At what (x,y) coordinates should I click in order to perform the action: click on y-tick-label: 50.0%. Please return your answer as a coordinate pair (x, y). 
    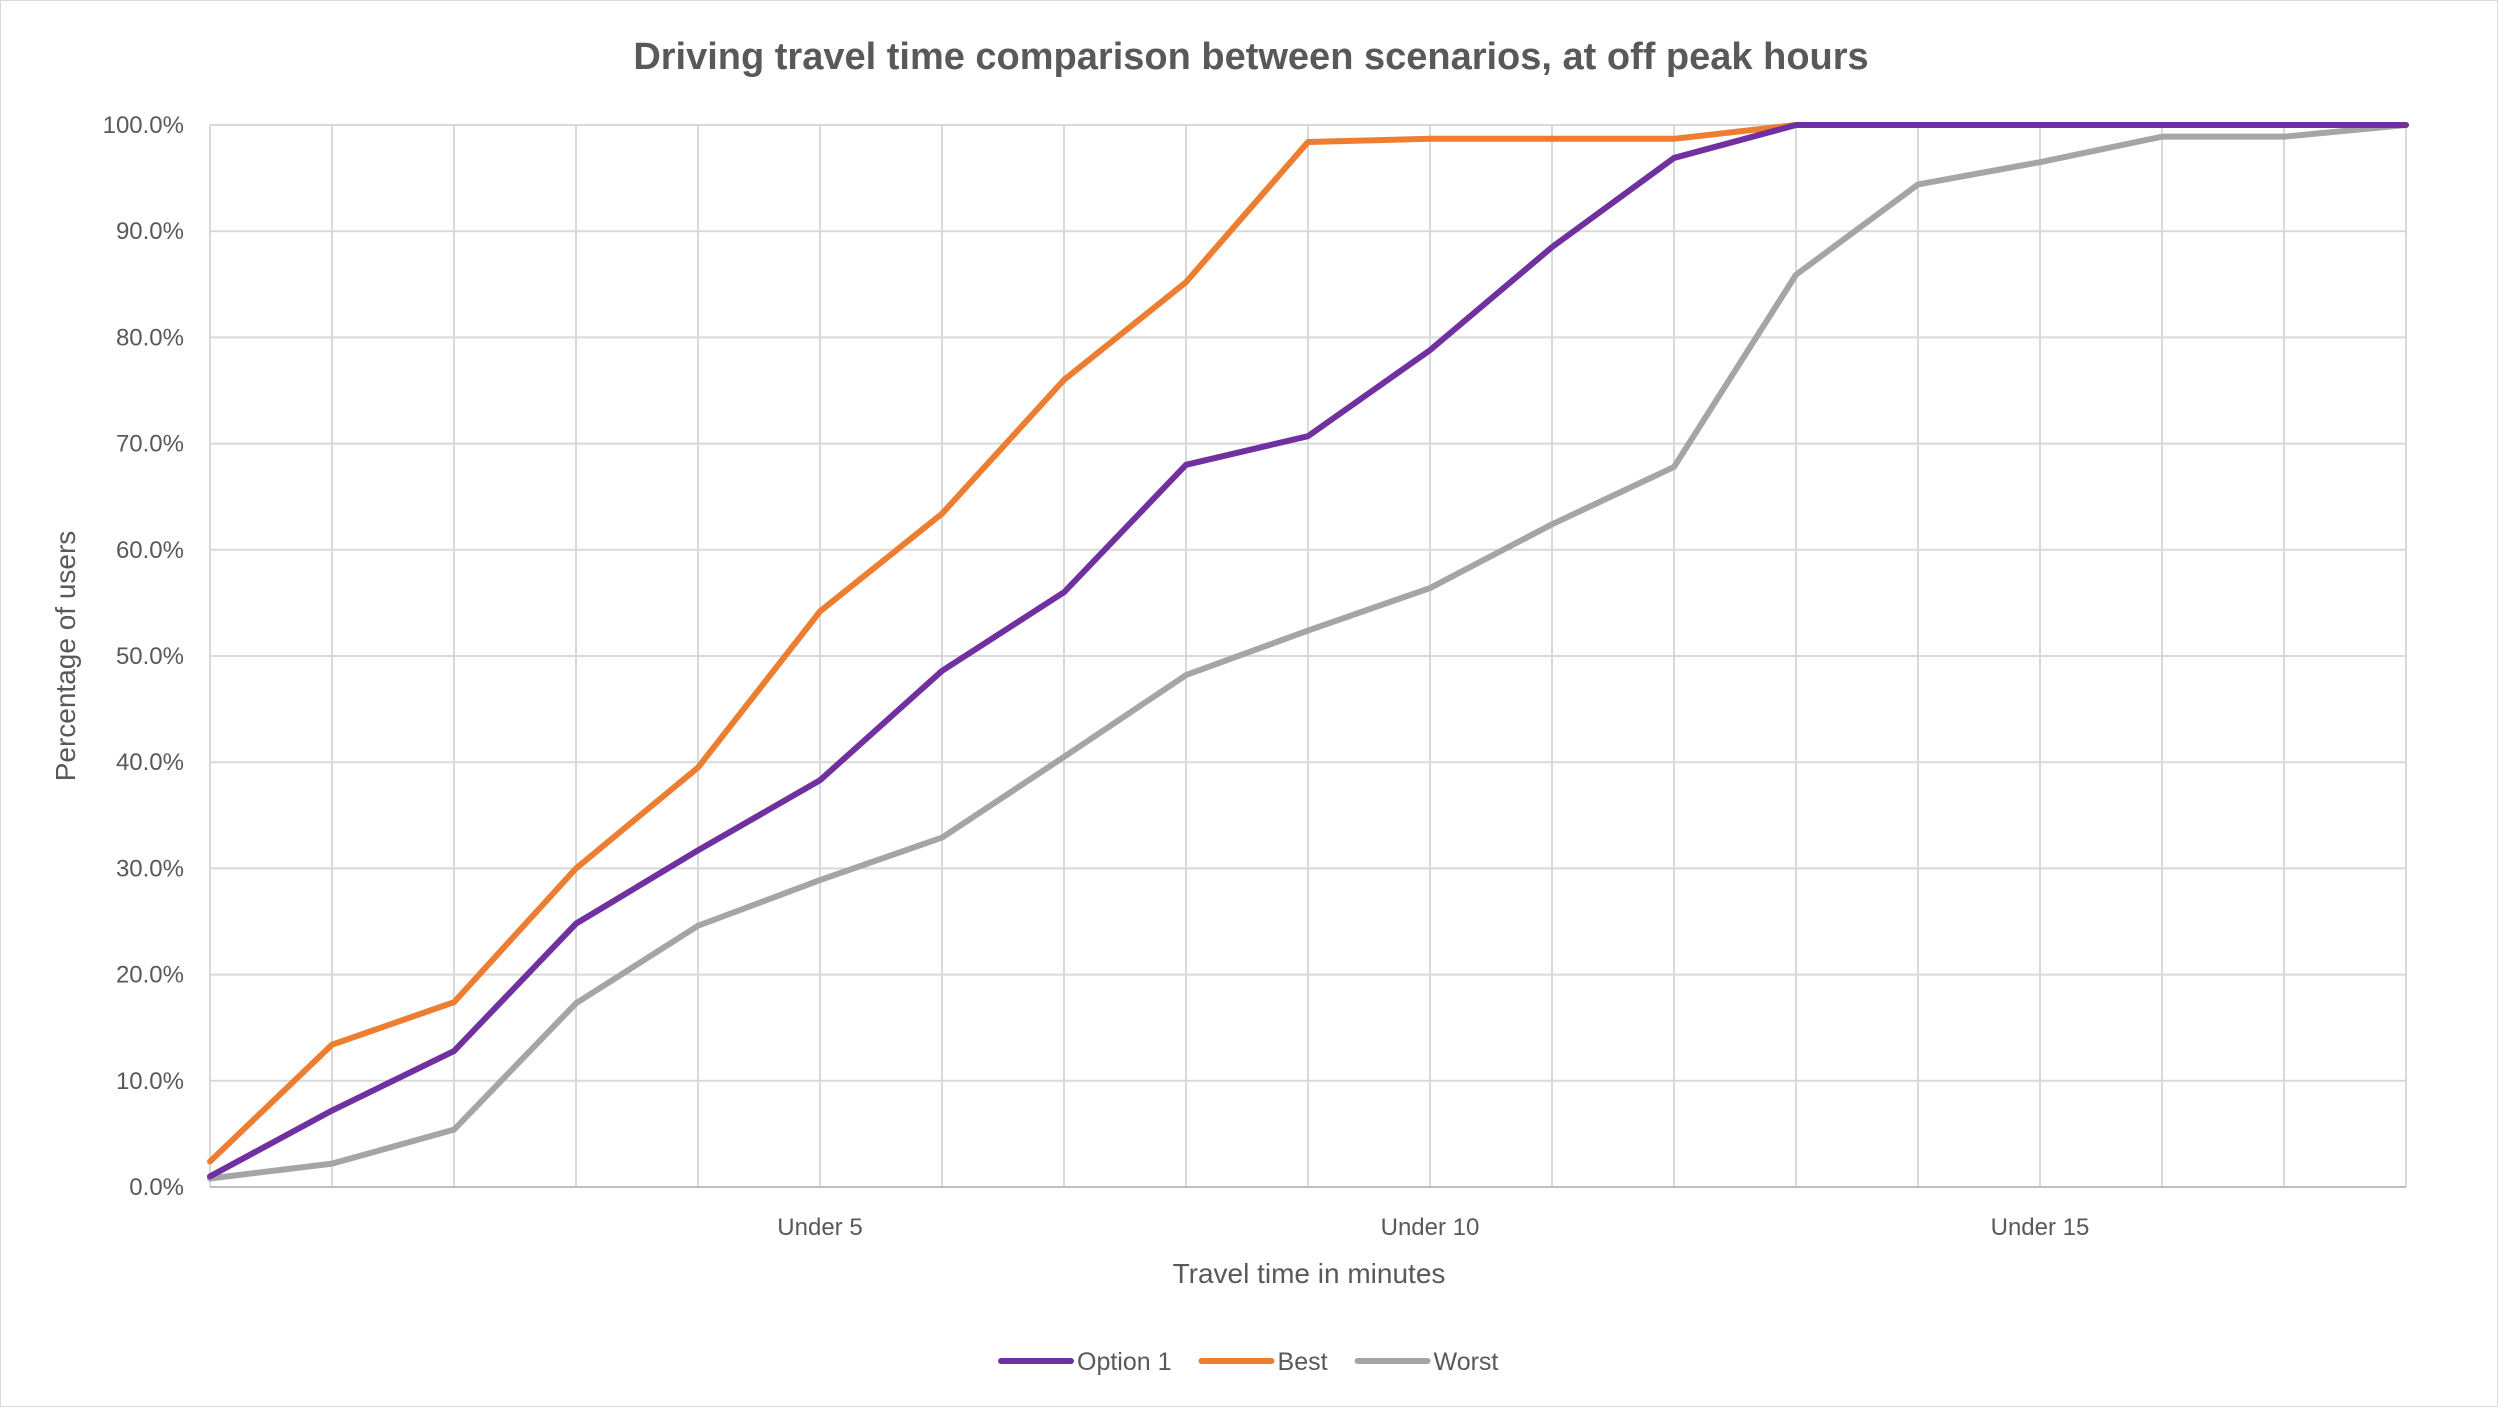
    Looking at the image, I should click on (150, 656).